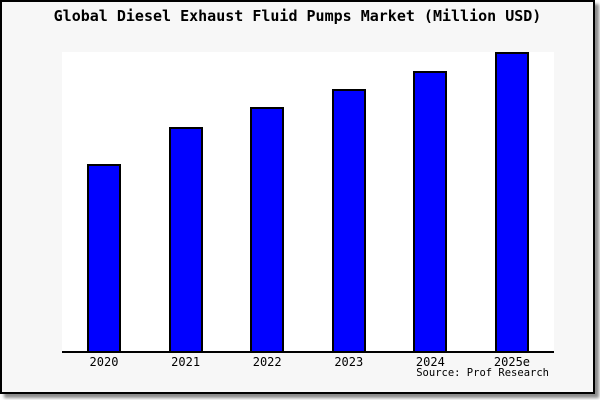  What do you see at coordinates (186, 362) in the screenshot?
I see `x-tick-label-2021: 2021` at bounding box center [186, 362].